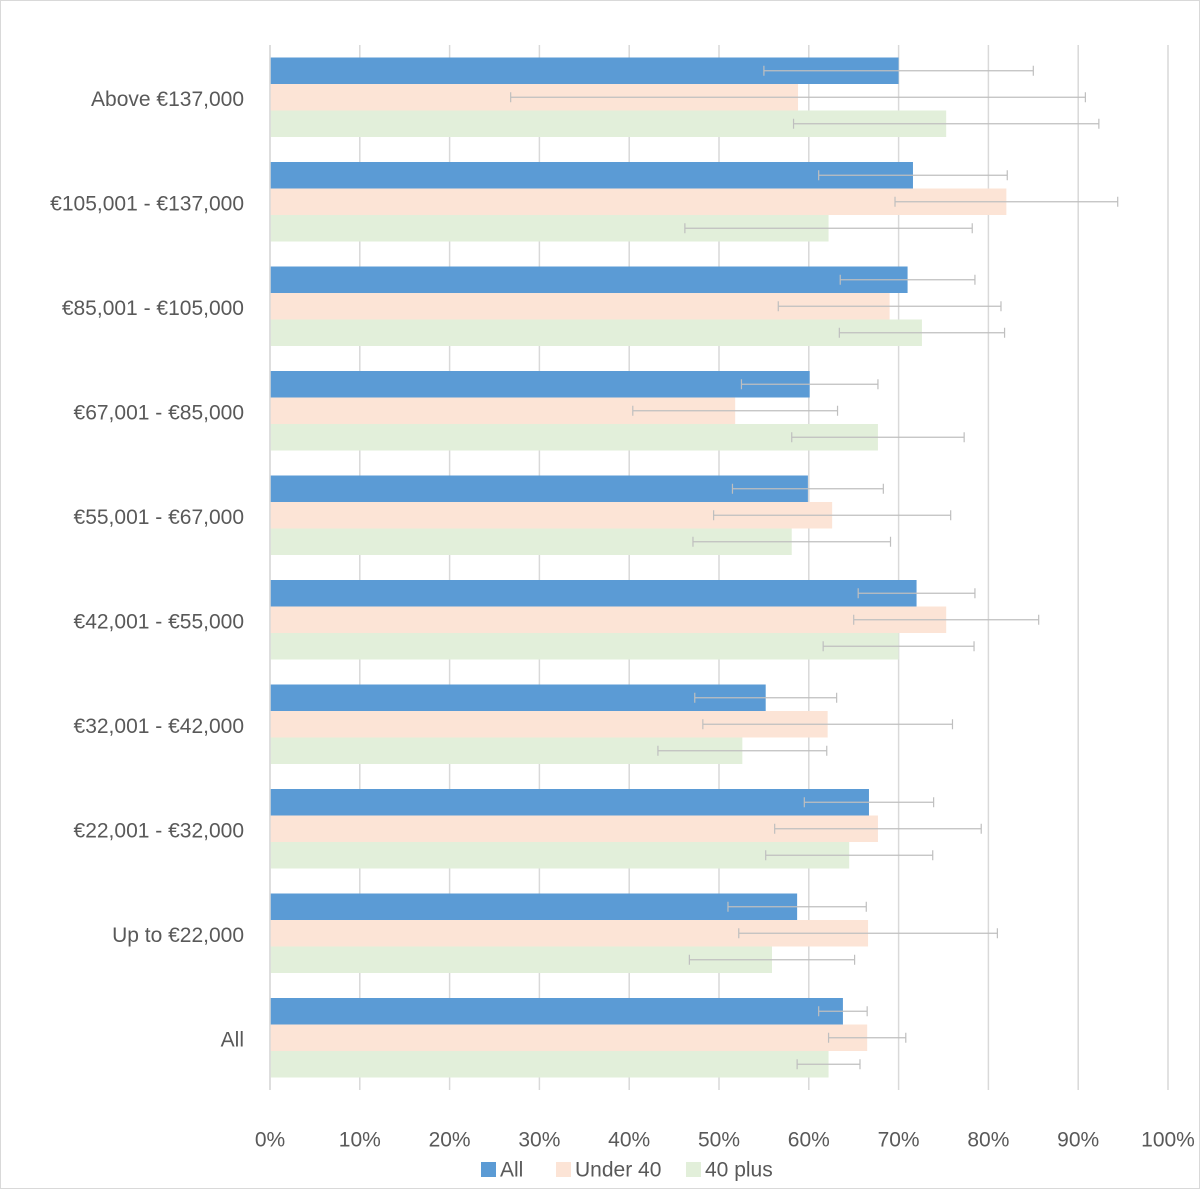 This screenshot has width=1200, height=1194. Describe the element at coordinates (988, 1140) in the screenshot. I see `x-tick-label: 80%` at that location.